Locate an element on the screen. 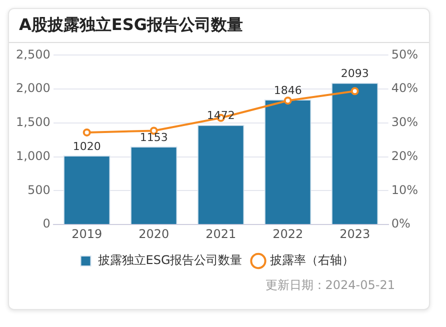  x-tick-label: 2022 is located at coordinates (288, 233).